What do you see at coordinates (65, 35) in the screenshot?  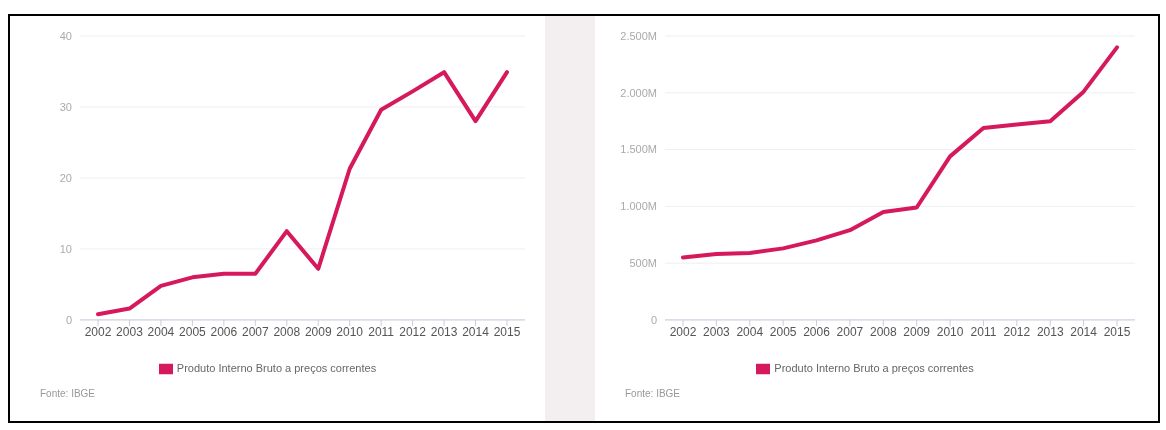 I see `y-tick-label: 40` at bounding box center [65, 35].